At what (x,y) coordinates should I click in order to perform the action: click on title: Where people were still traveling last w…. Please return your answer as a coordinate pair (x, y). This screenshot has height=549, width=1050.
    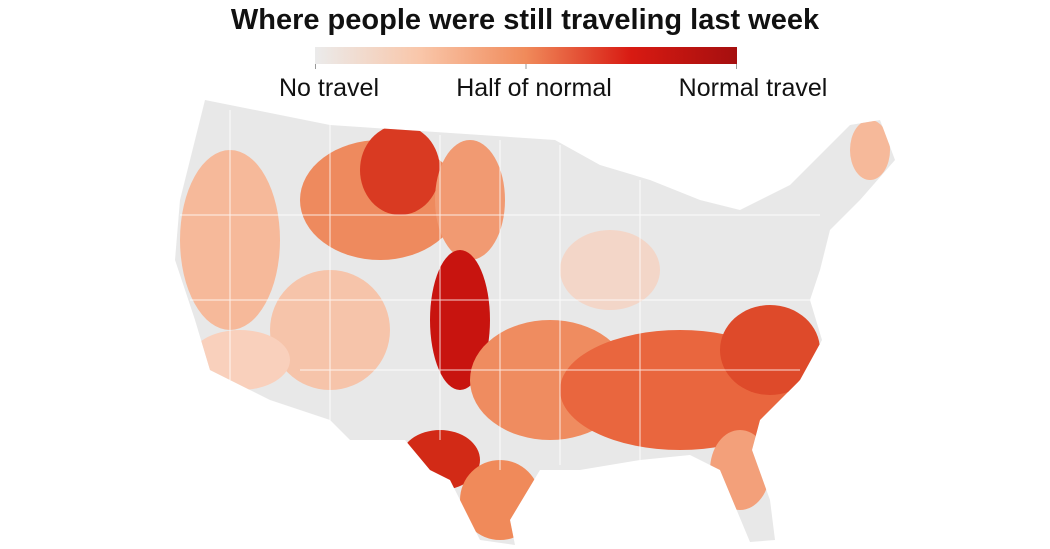
    Looking at the image, I should click on (525, 20).